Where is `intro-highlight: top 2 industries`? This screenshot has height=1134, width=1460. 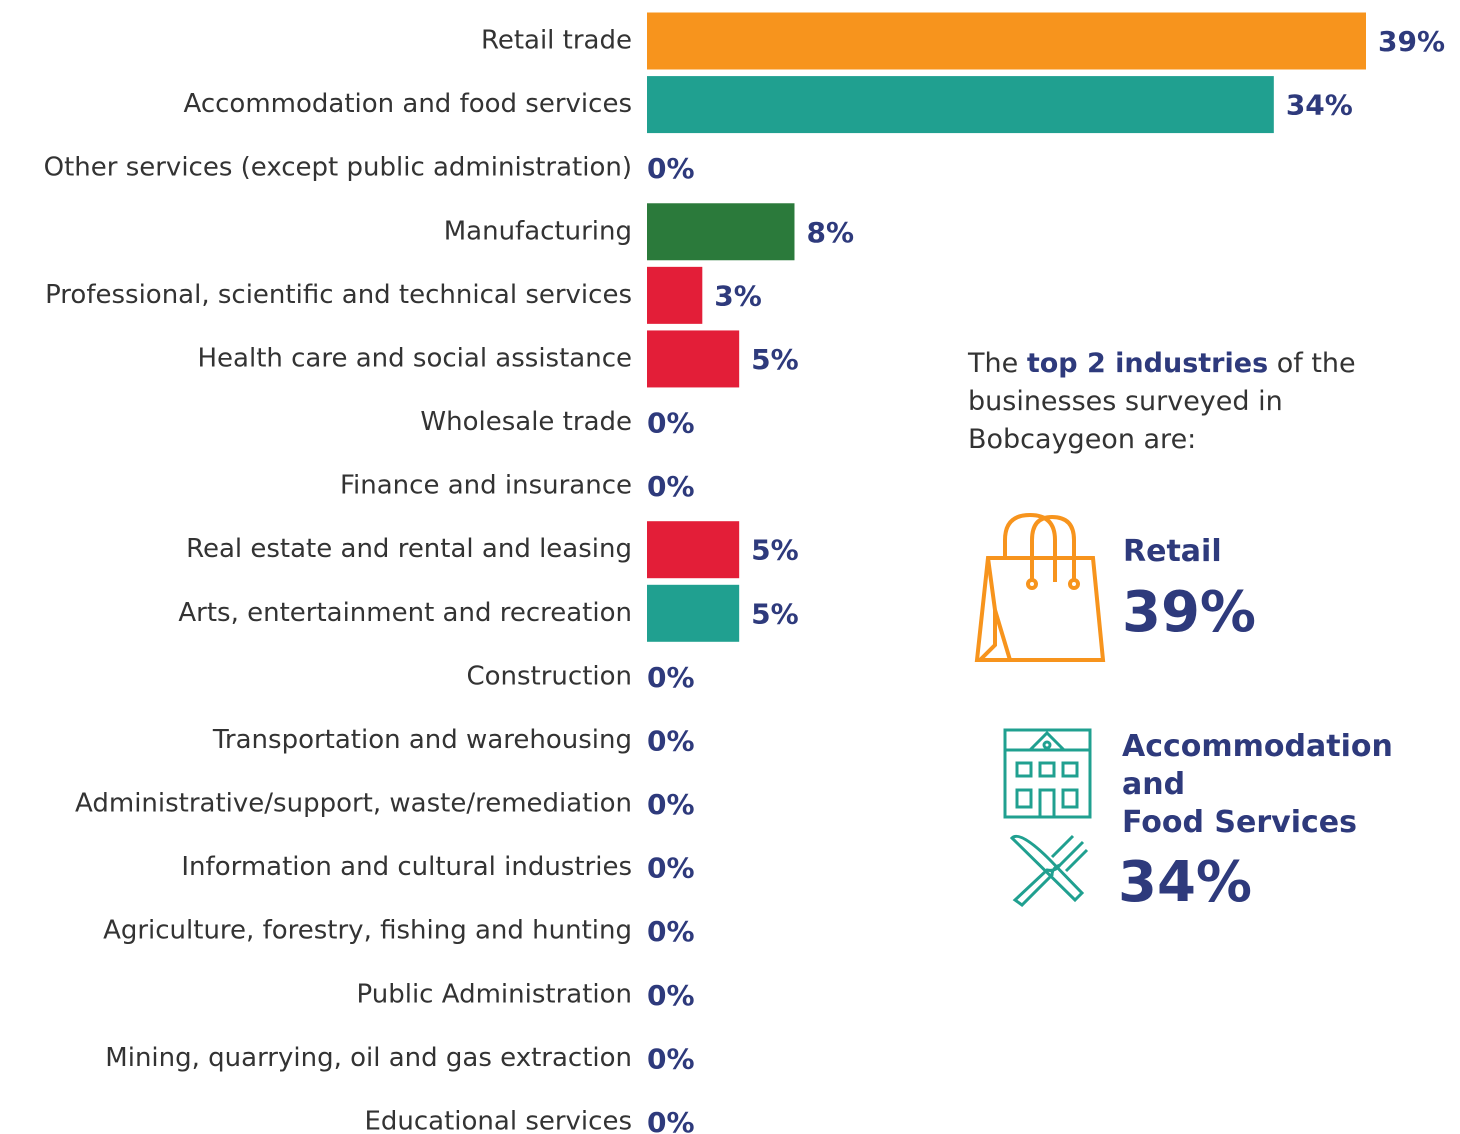 intro-highlight: top 2 industries is located at coordinates (1147, 363).